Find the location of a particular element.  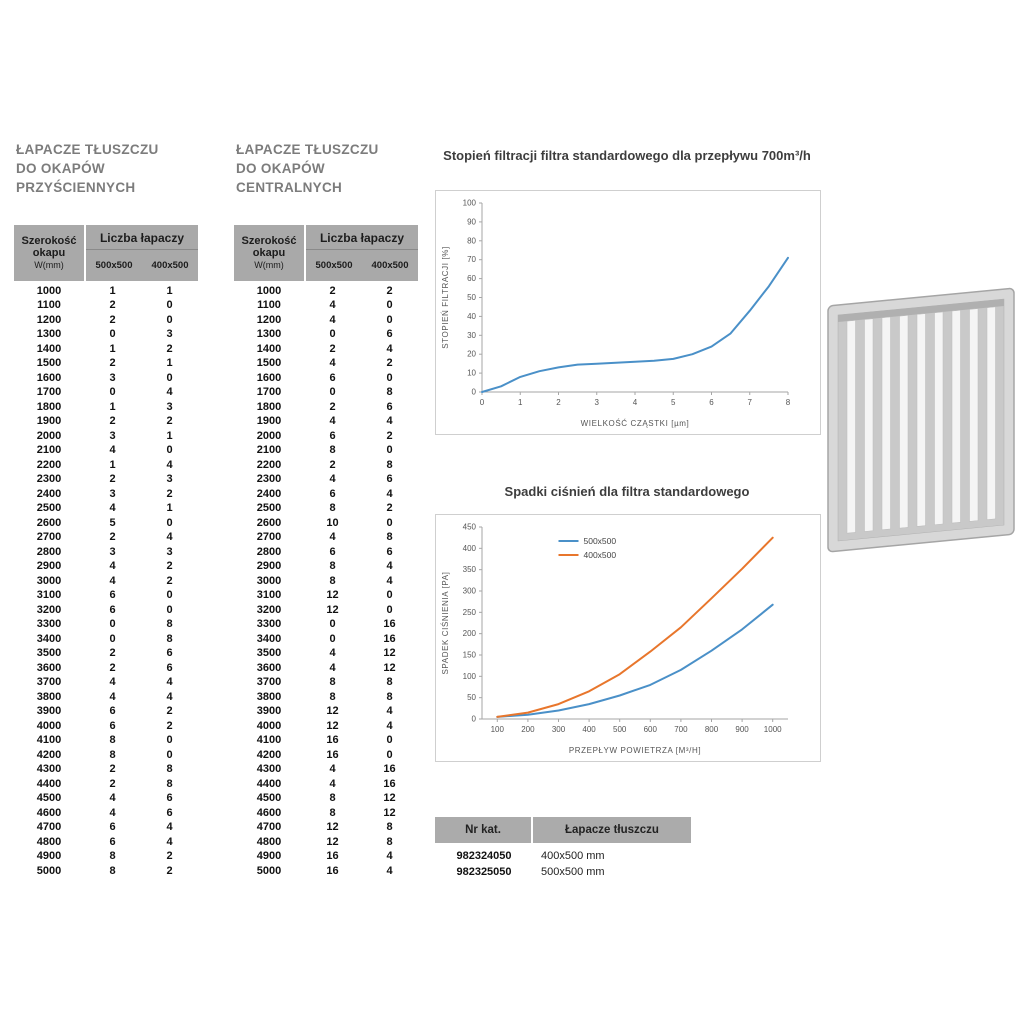

catalog-rows: 982324050 400x500 mm 982325050 500x500 mm is located at coordinates (563, 864).